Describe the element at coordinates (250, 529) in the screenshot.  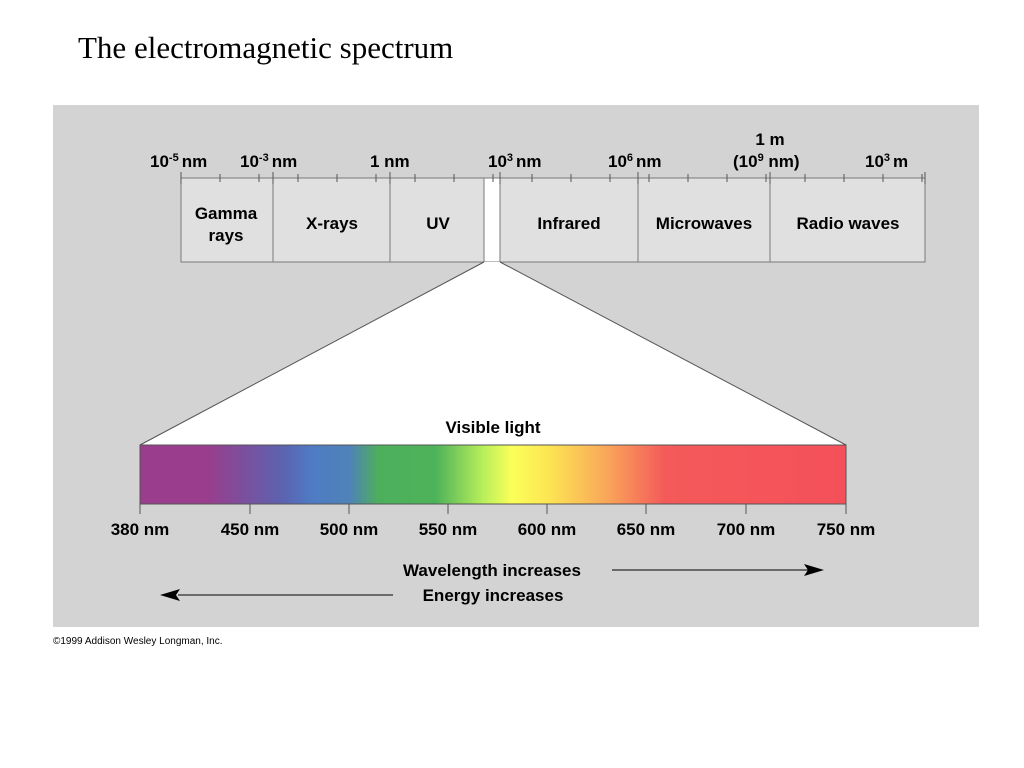
I see `visible-tick-label: 450 nm` at that location.